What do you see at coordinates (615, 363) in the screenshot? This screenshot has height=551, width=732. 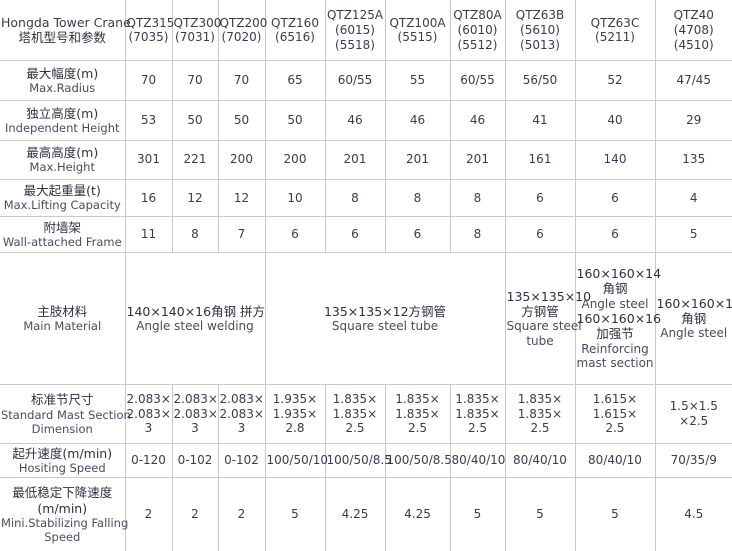 I see `material-line: mast section` at bounding box center [615, 363].